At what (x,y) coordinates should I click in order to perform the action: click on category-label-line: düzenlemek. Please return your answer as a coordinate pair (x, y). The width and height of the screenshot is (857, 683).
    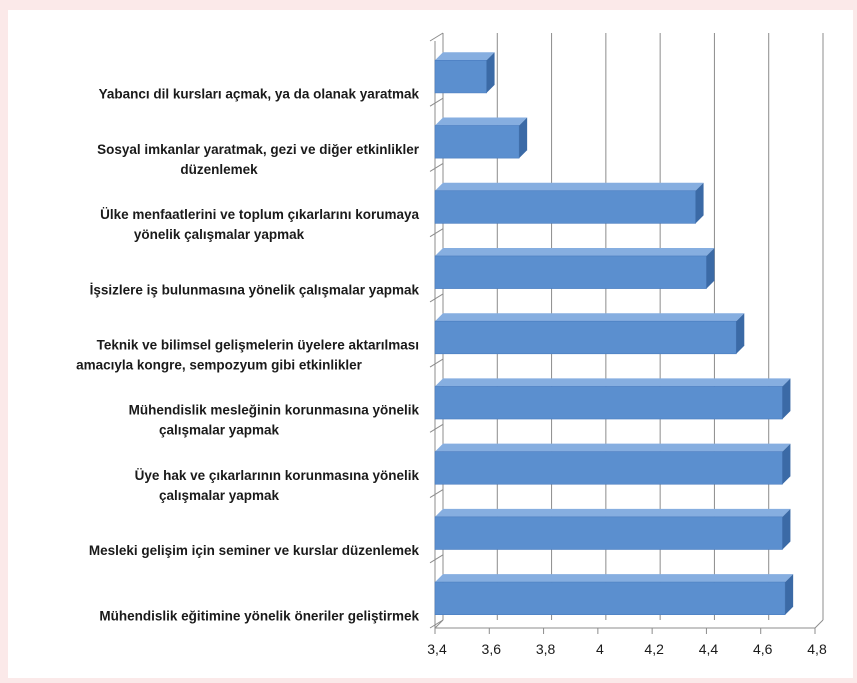
    Looking at the image, I should click on (219, 169).